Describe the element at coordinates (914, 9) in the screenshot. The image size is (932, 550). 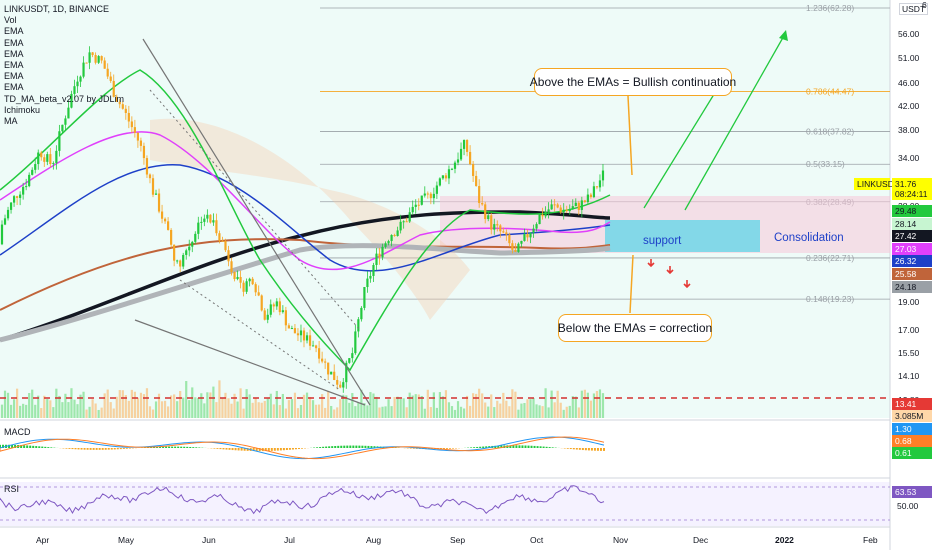
I see `currency-badge: USDT` at that location.